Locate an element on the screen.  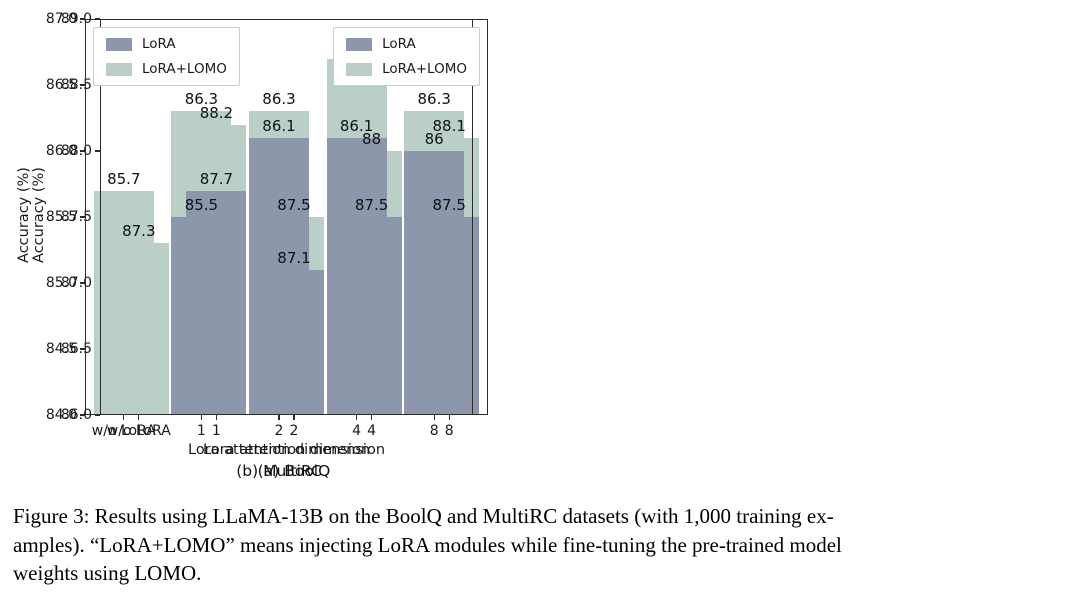
chart-subtitle: (a) BoolQ is located at coordinates (294, 471).